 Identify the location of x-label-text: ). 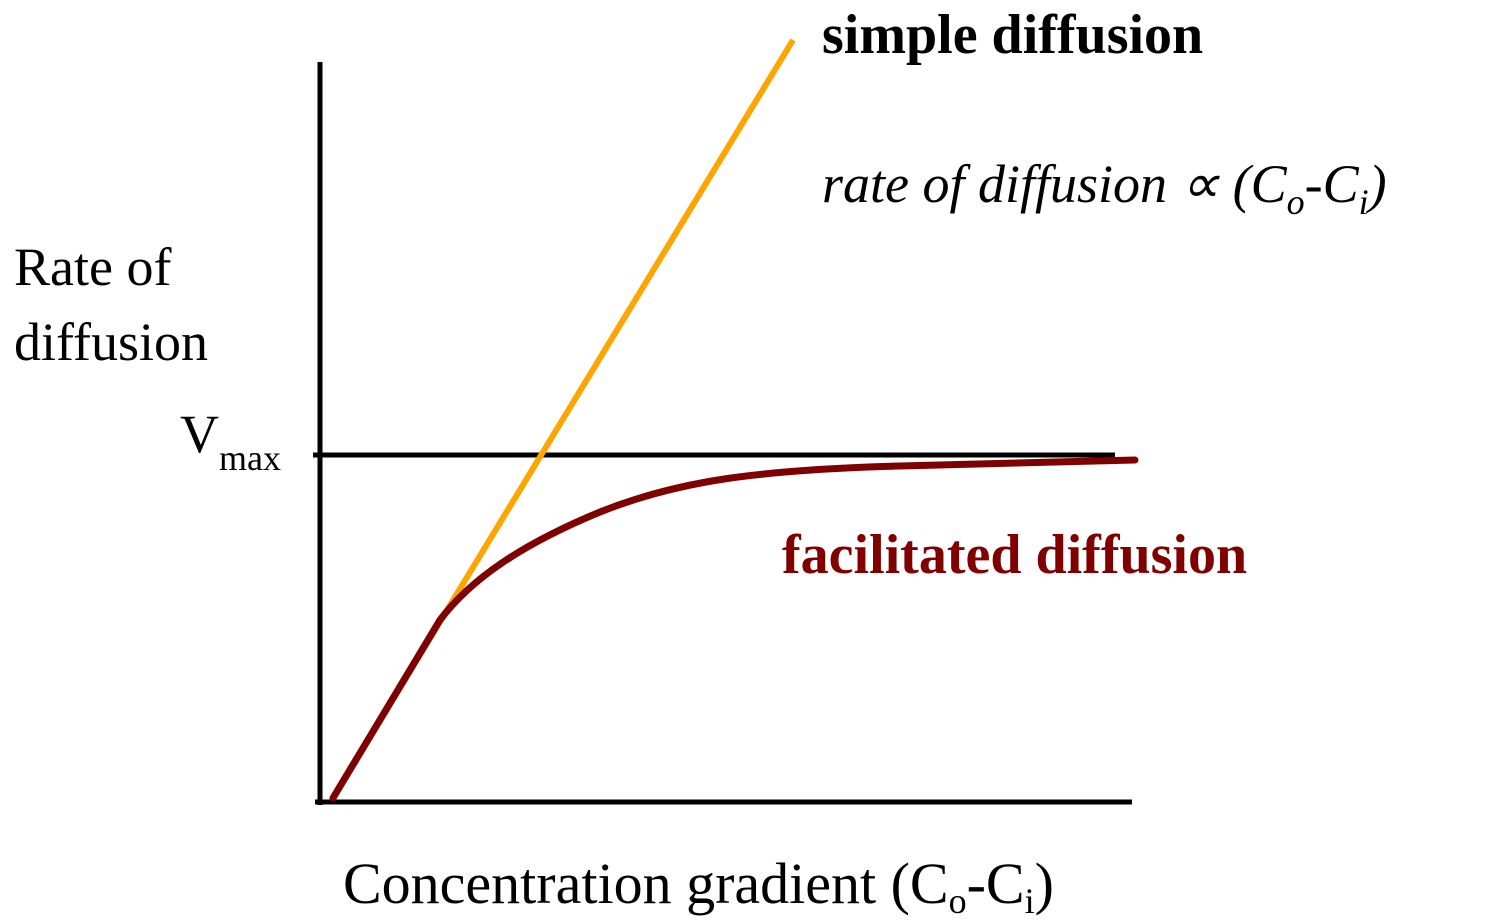
(1044, 883).